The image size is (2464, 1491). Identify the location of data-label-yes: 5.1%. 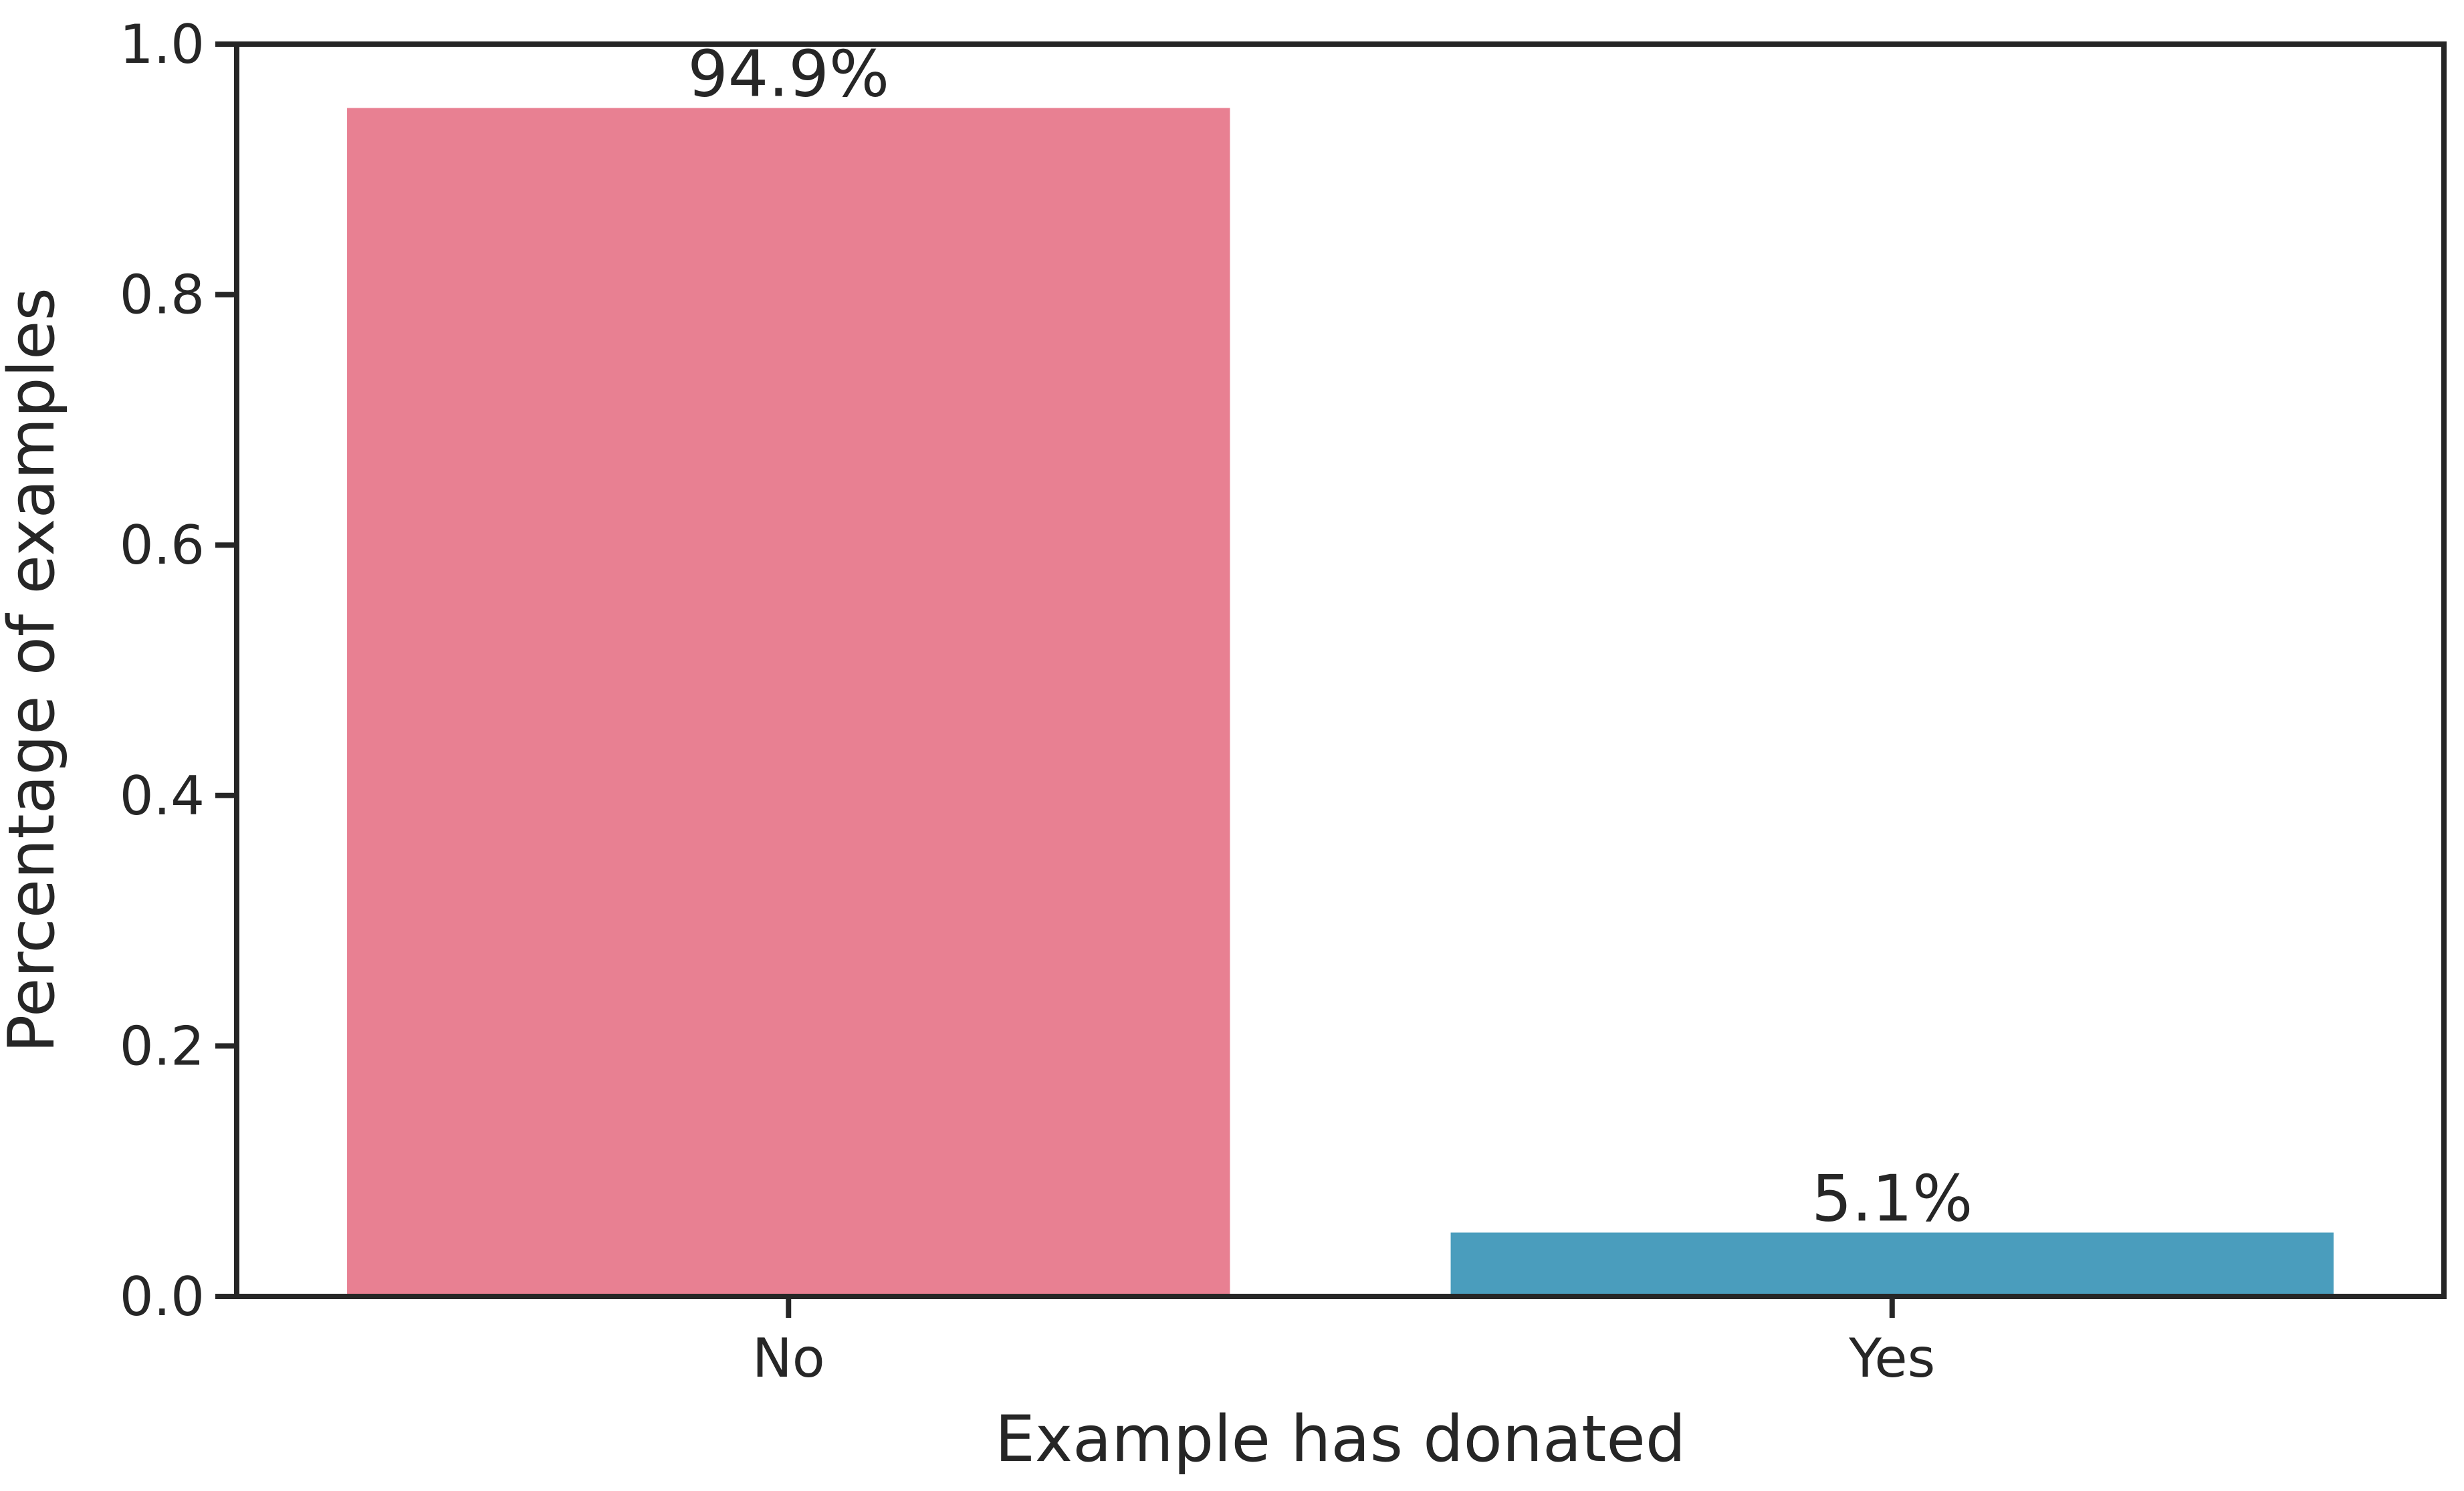
(1892, 1199).